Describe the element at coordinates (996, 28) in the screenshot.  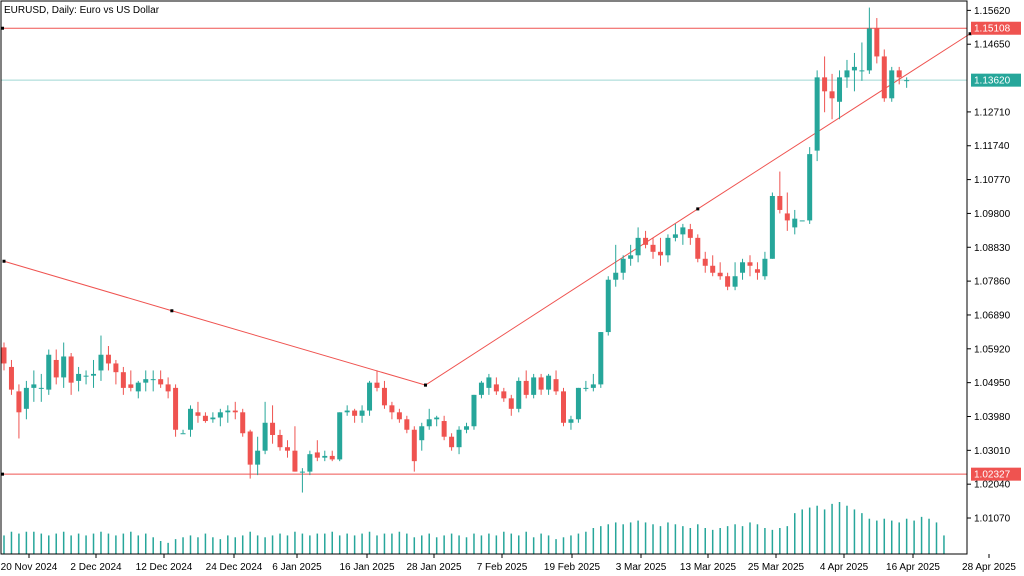
I see `level-price-tag-bg` at that location.